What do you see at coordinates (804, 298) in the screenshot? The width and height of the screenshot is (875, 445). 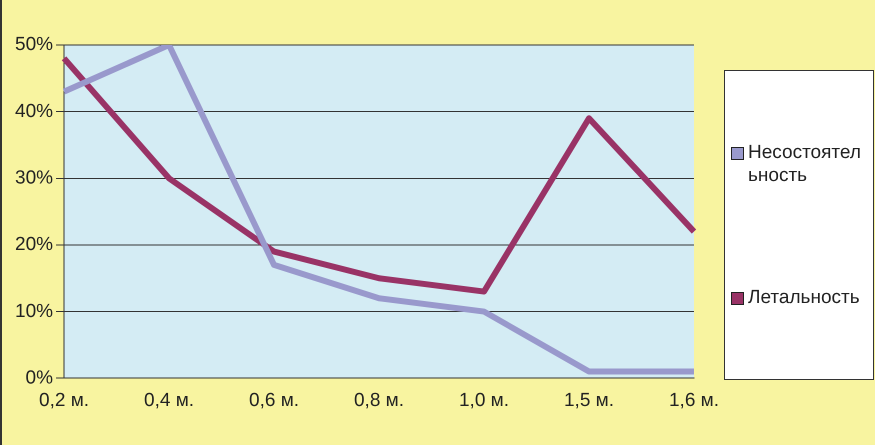 I see `legend-label: Летальность` at bounding box center [804, 298].